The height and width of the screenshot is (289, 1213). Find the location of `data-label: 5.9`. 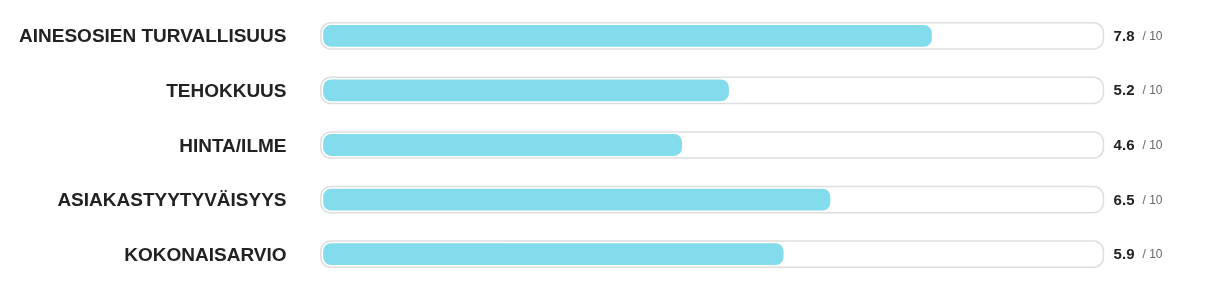

data-label: 5.9 is located at coordinates (1124, 254).